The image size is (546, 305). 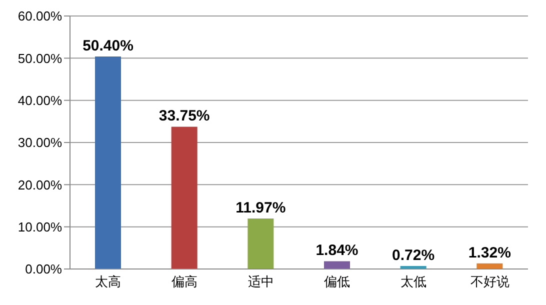 What do you see at coordinates (108, 45) in the screenshot?
I see `data-label: 50.40%` at bounding box center [108, 45].